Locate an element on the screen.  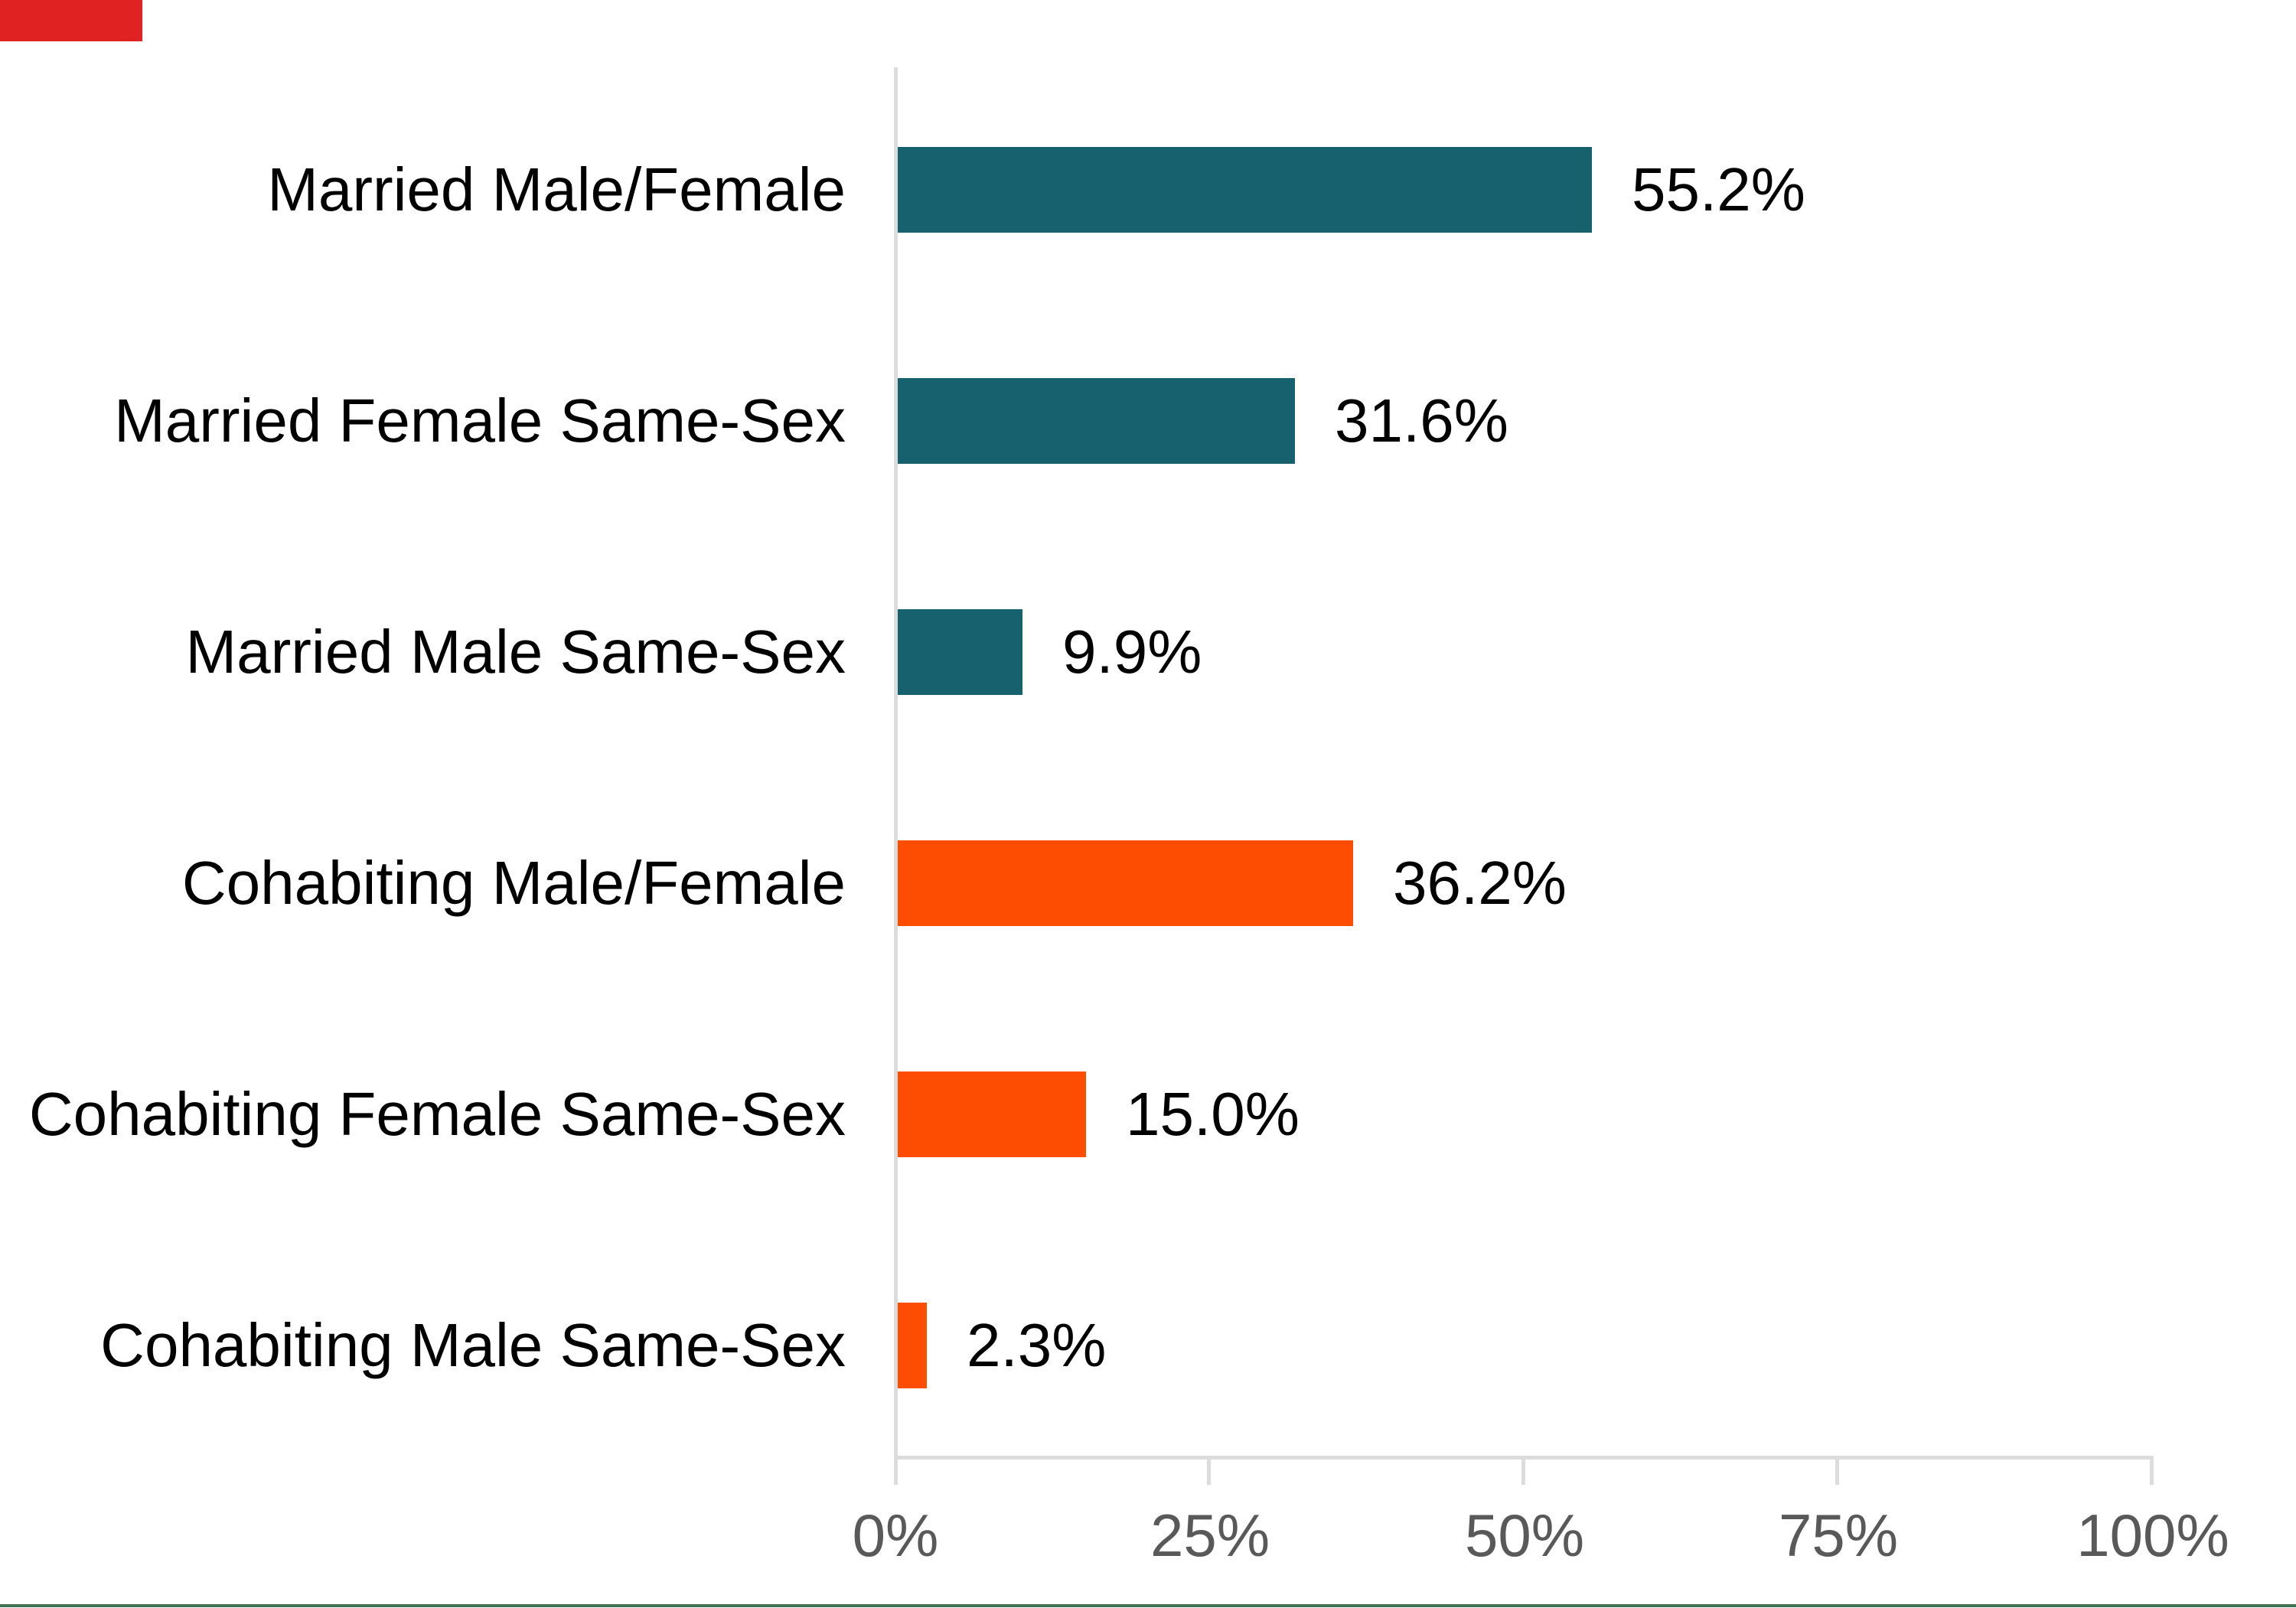
bar-cohabiting-male-same-sex is located at coordinates (912, 1345).